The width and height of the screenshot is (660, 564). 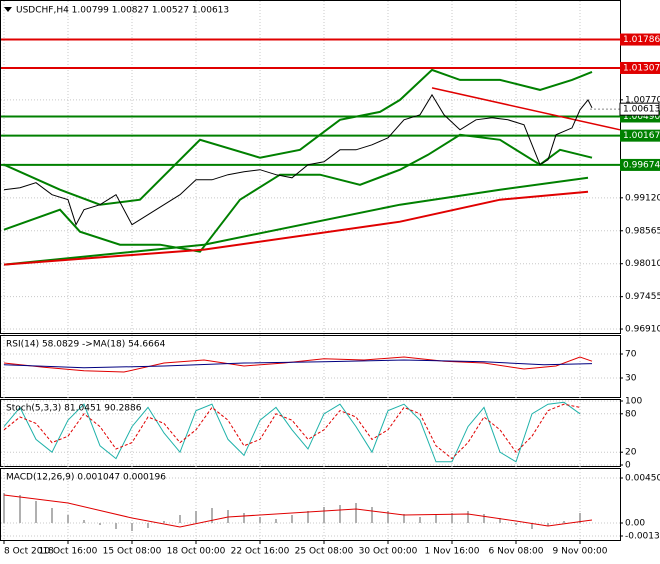 I want to click on level-label: 0.99674, so click(x=641, y=165).